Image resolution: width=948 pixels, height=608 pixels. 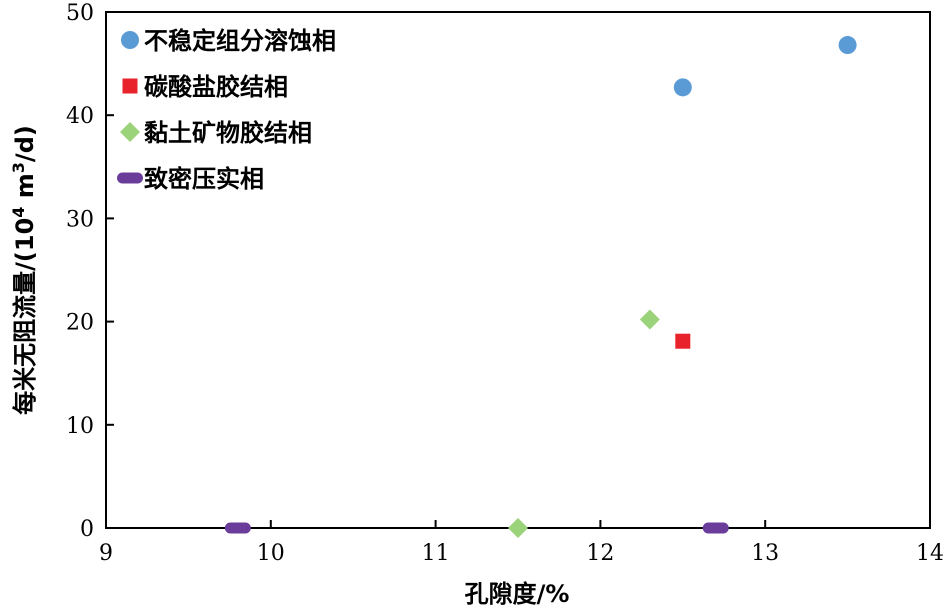 I want to click on y-axis-title-sup2: 3, so click(x=18, y=167).